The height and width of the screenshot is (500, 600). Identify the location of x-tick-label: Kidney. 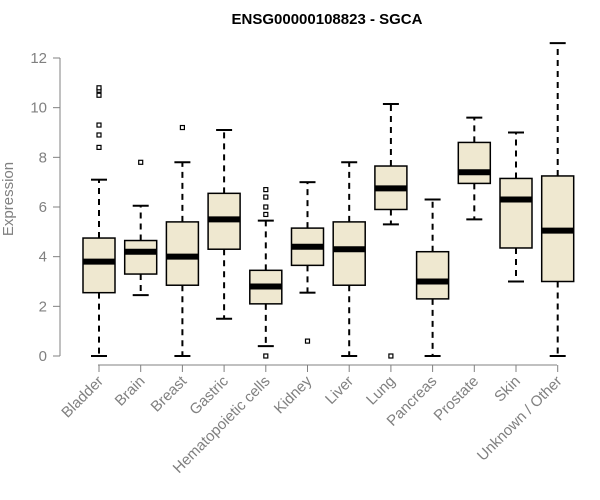
(293, 394).